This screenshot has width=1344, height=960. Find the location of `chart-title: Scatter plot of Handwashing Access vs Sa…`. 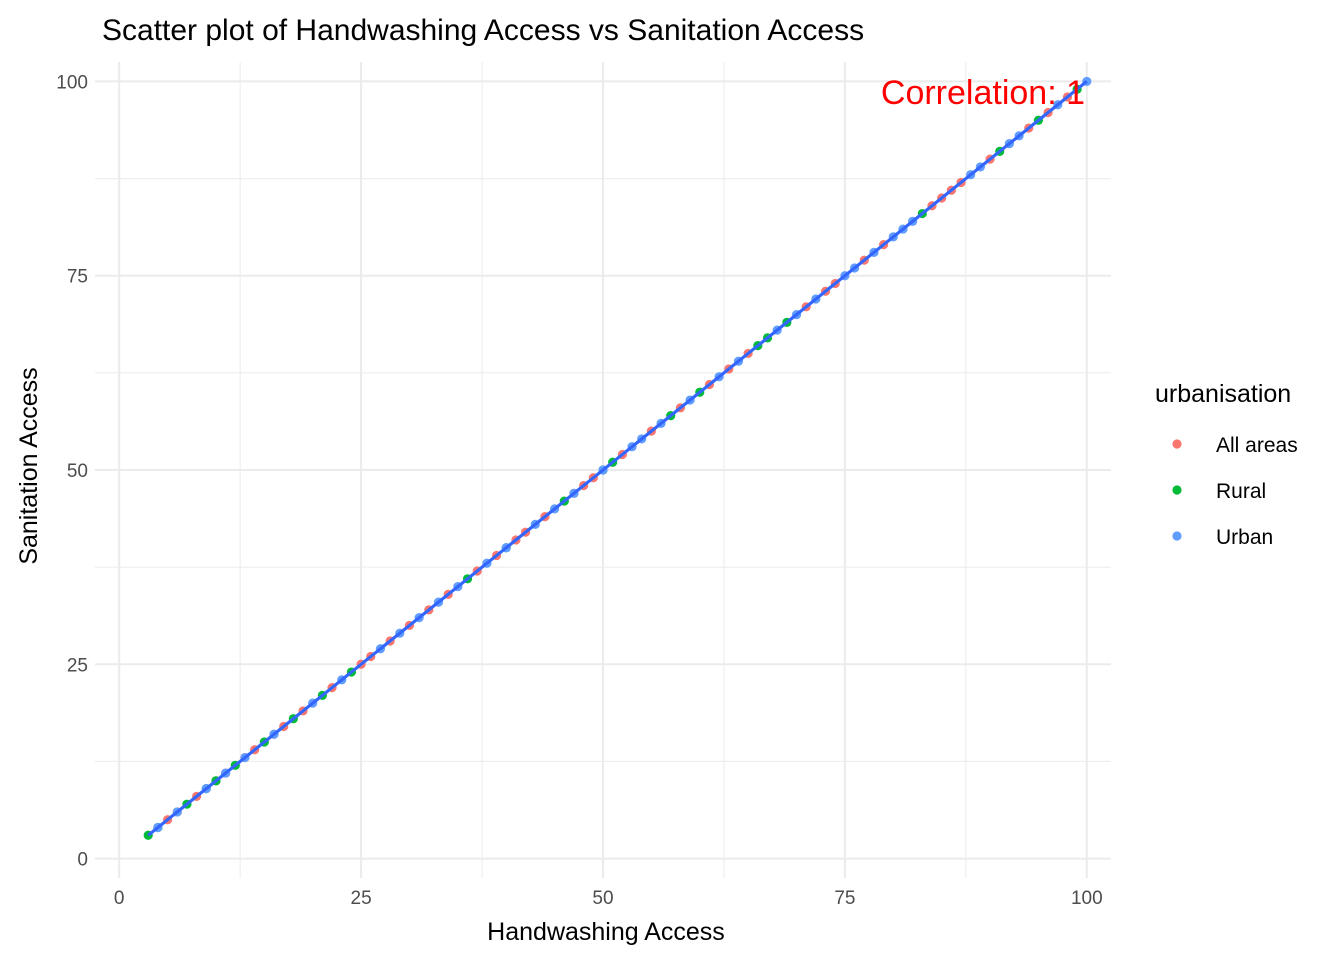

chart-title: Scatter plot of Handwashing Access vs Sa… is located at coordinates (483, 30).